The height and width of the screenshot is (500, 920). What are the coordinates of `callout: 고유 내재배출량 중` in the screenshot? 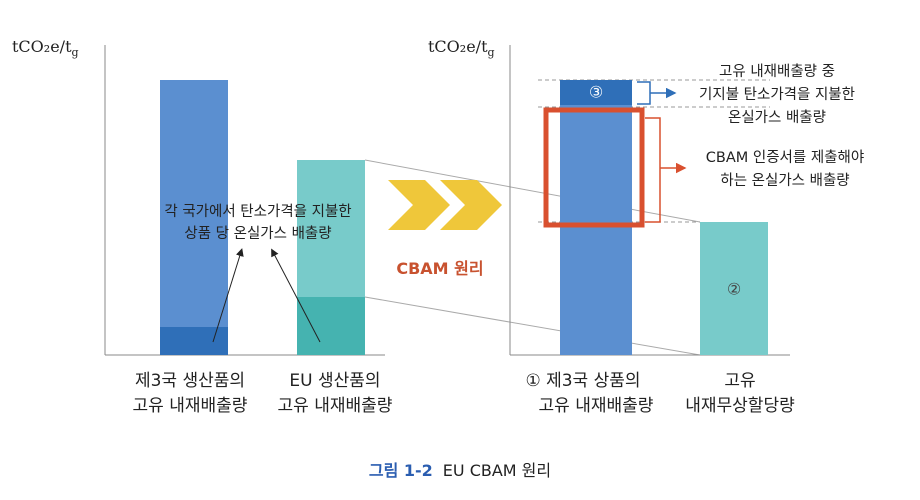 It's located at (777, 71).